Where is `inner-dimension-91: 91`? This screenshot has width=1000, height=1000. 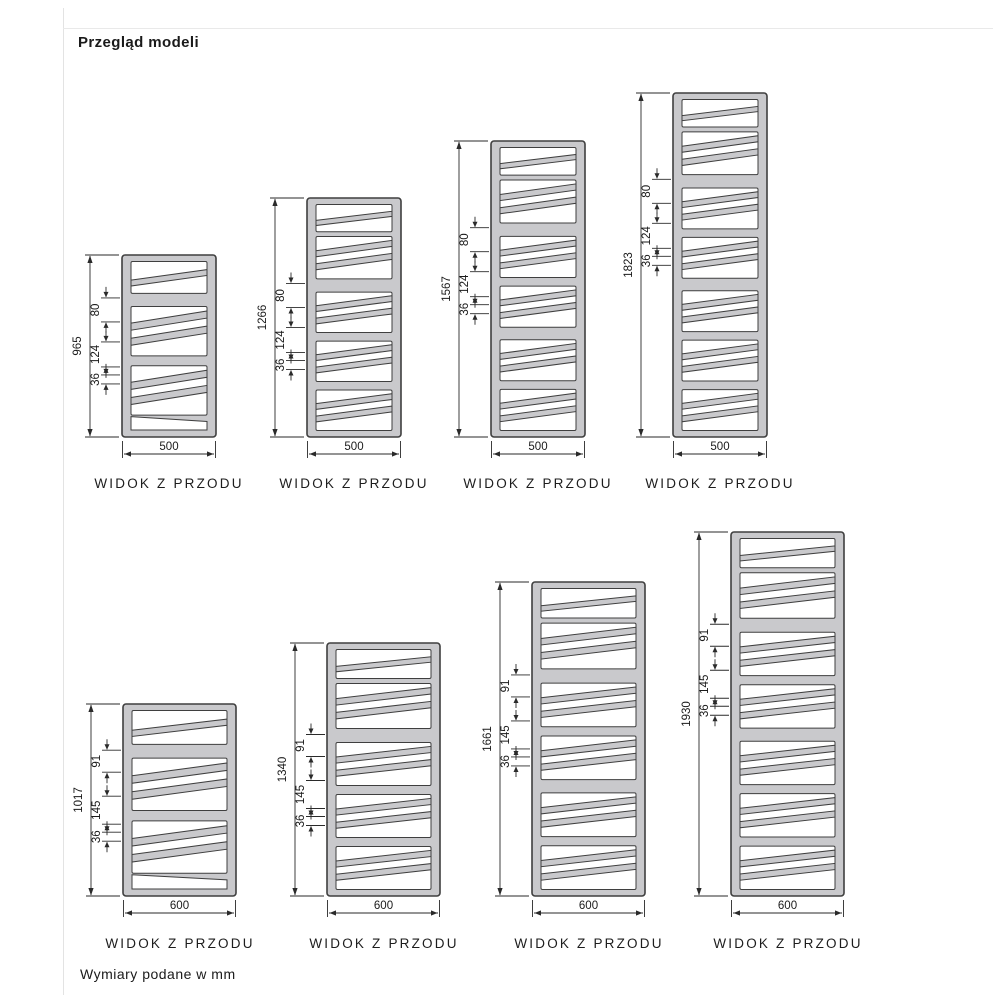 inner-dimension-91: 91 is located at coordinates (714, 635).